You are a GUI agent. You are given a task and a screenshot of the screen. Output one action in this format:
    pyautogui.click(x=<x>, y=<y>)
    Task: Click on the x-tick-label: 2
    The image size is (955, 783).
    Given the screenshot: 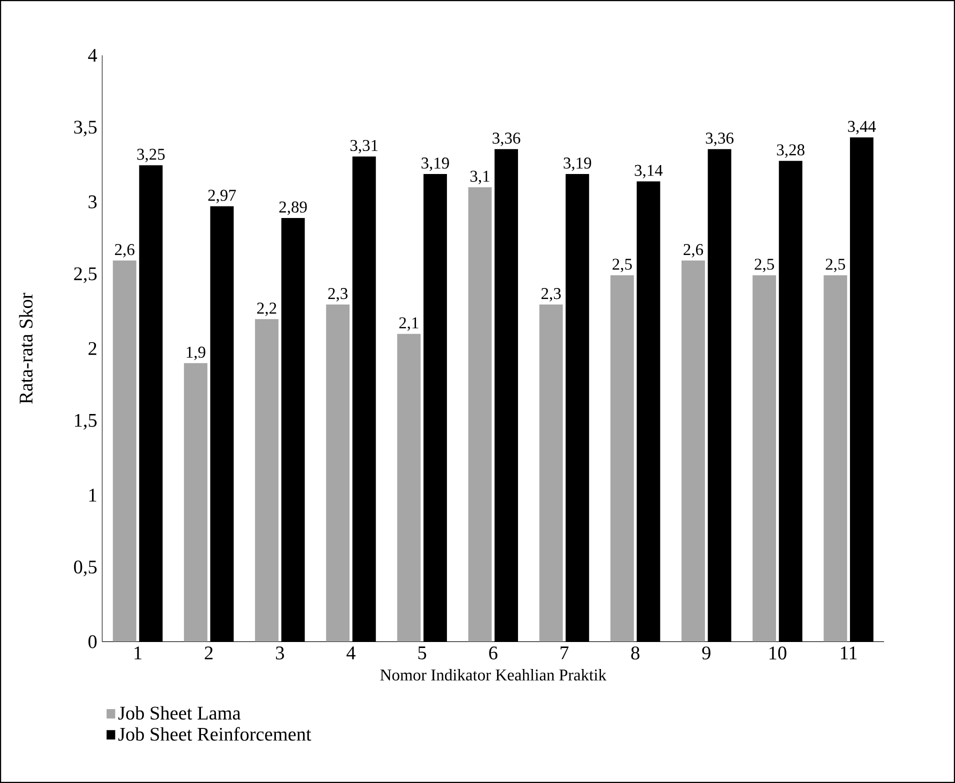 What is the action you would take?
    pyautogui.click(x=208, y=653)
    